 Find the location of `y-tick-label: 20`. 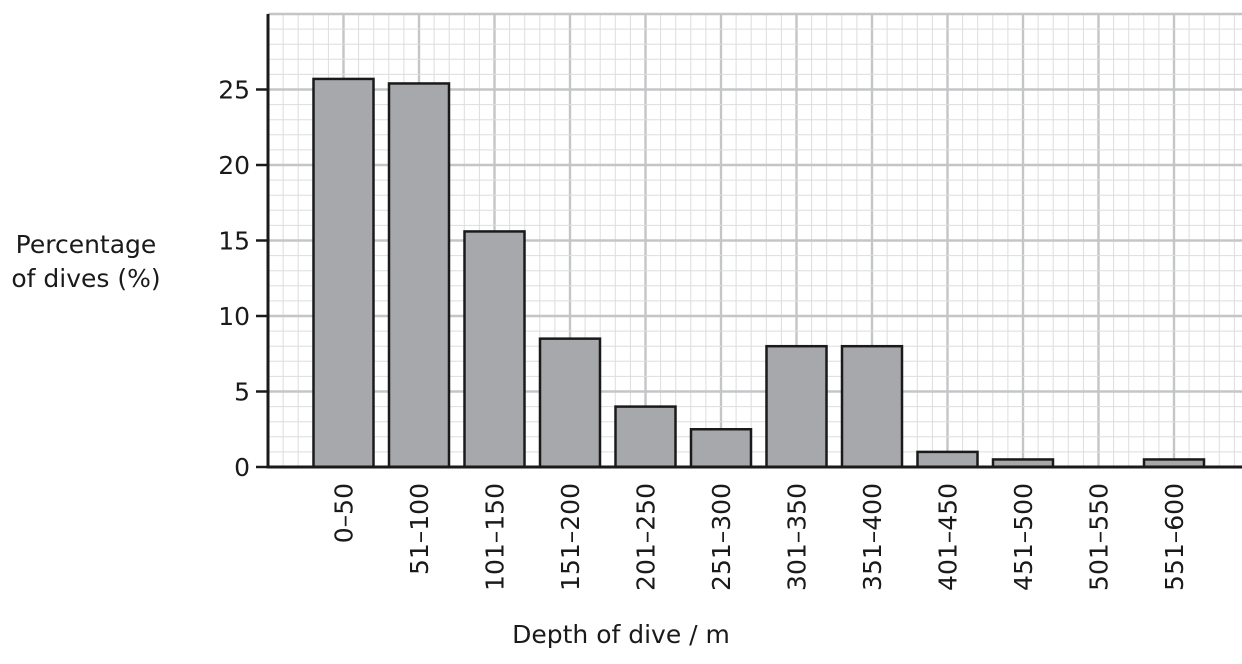

y-tick-label: 20 is located at coordinates (234, 165).